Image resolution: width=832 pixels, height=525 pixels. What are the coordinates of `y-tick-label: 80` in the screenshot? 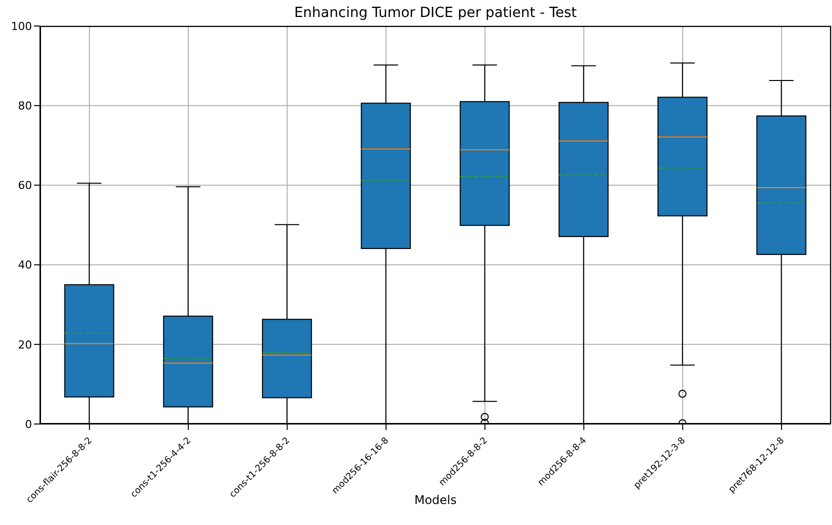 It's located at (25, 106).